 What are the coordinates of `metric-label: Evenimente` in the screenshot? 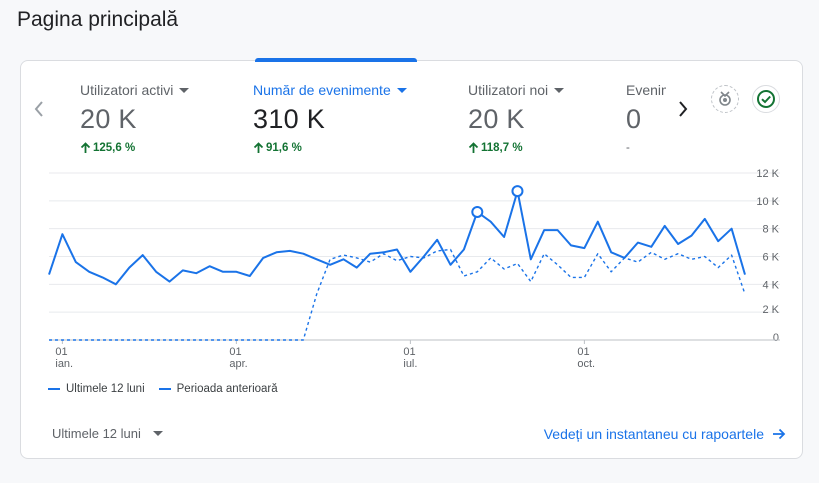 It's located at (646, 90).